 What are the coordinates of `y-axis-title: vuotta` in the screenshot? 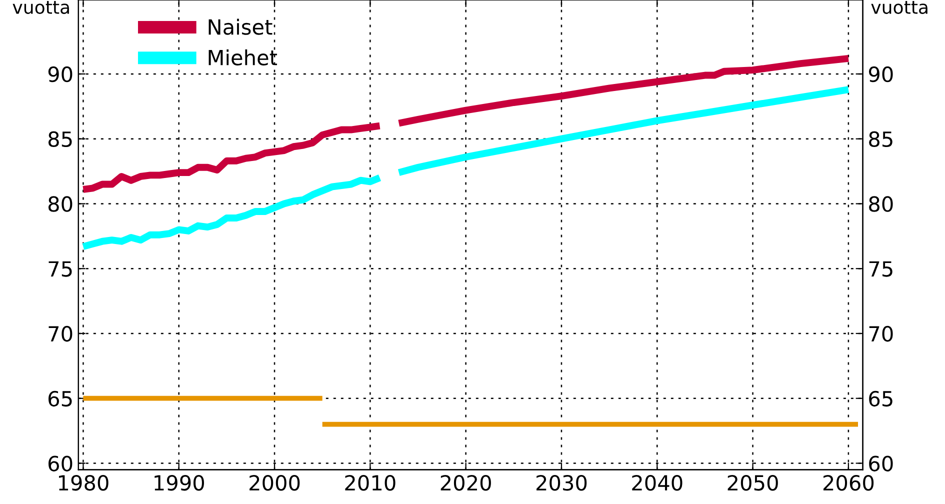 It's located at (40, 7).